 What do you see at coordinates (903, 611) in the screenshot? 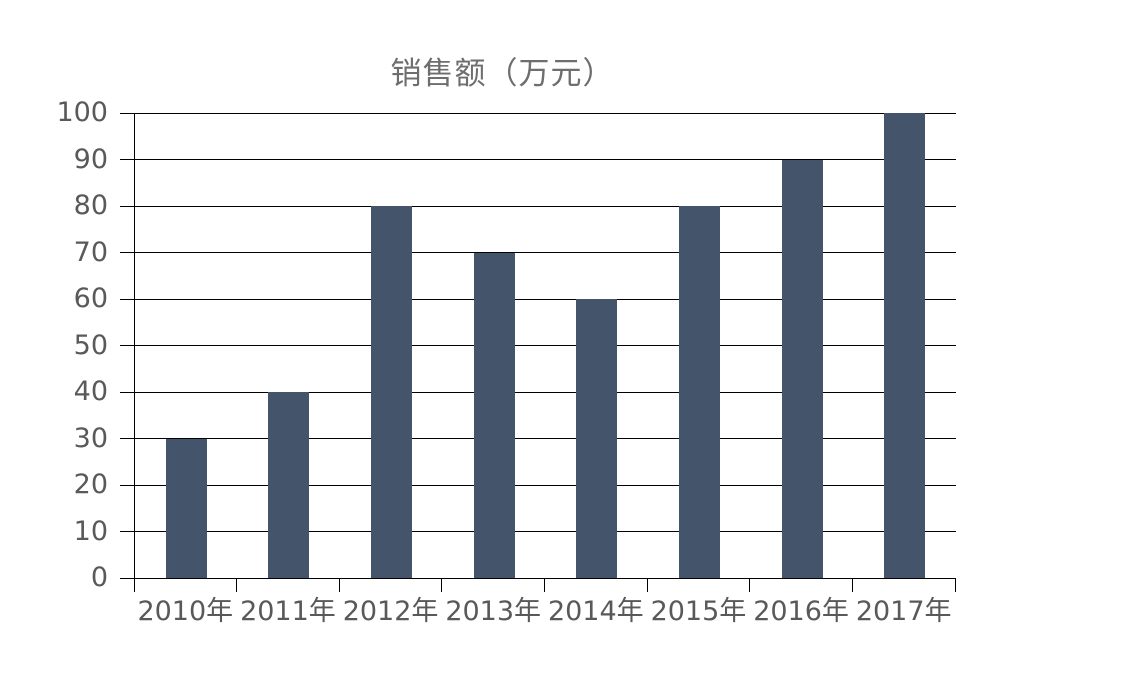
I see `x-axis-label: 2017年` at bounding box center [903, 611].